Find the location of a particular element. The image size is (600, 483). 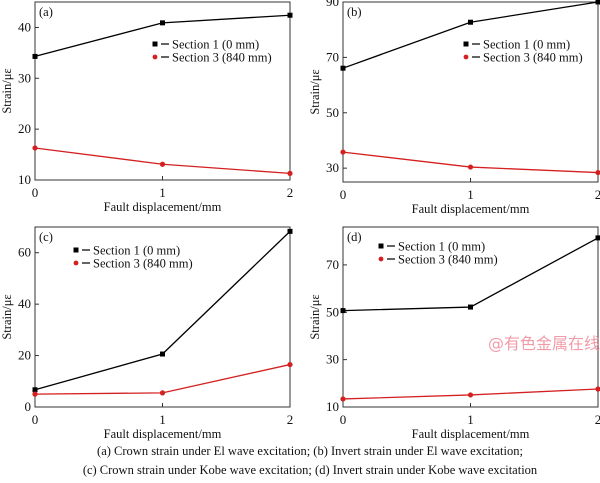

y-tick-label: 90 is located at coordinates (332, 4).